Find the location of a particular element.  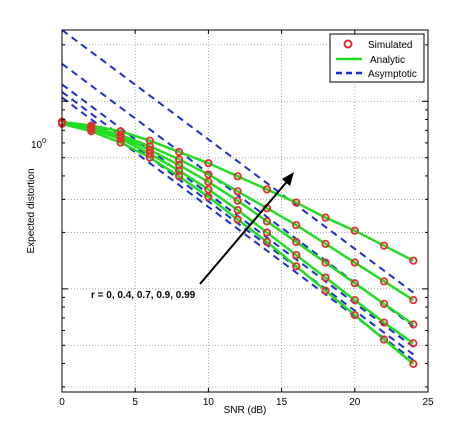

x-tick-label: 15 is located at coordinates (282, 402).